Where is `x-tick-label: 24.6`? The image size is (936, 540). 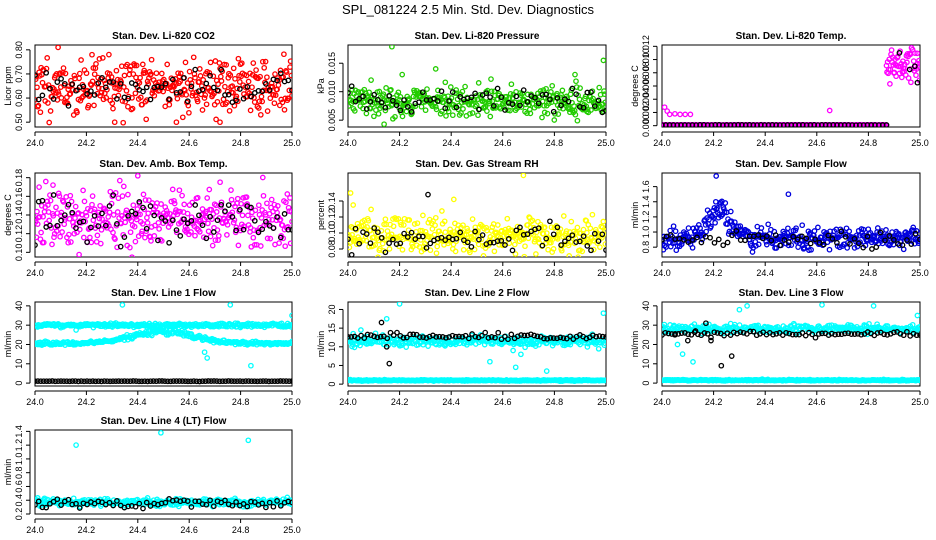
x-tick-label: 24.6 is located at coordinates (189, 143).